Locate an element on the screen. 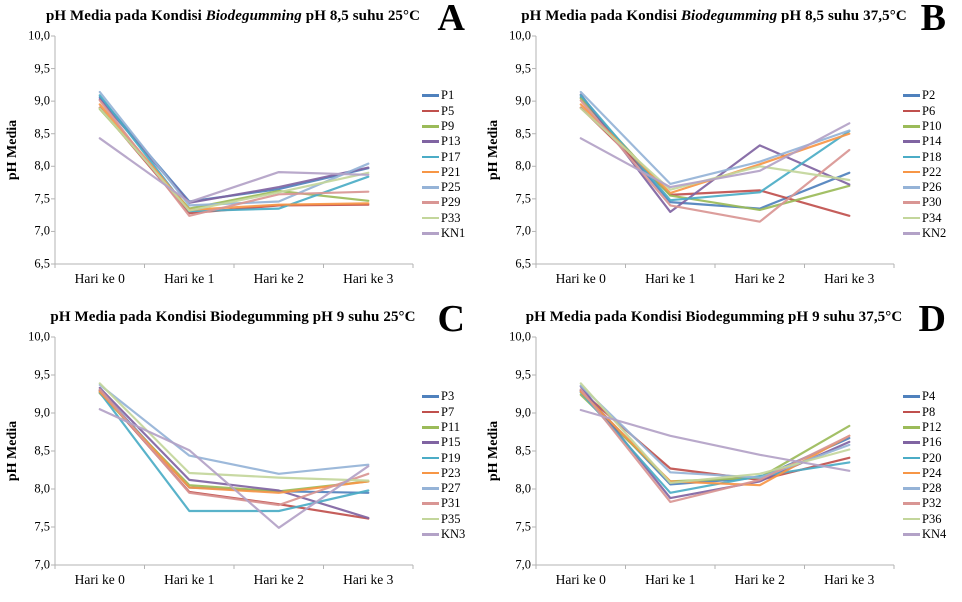 The width and height of the screenshot is (962, 602). legend-label: P29 is located at coordinates (451, 202).